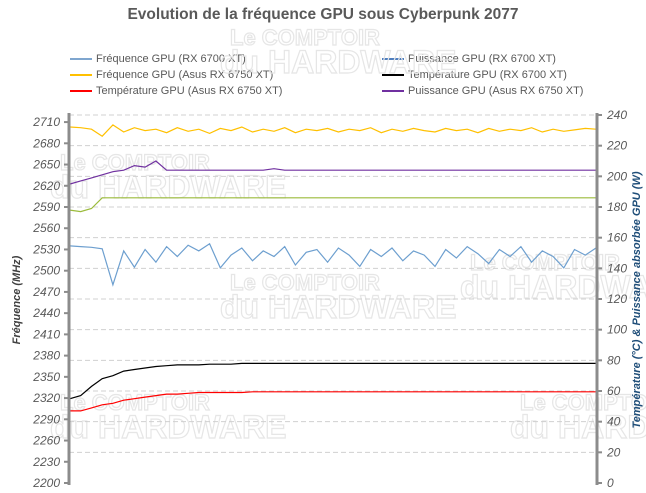  Describe the element at coordinates (610, 483) in the screenshot. I see `y2-tick-label: 0` at that location.